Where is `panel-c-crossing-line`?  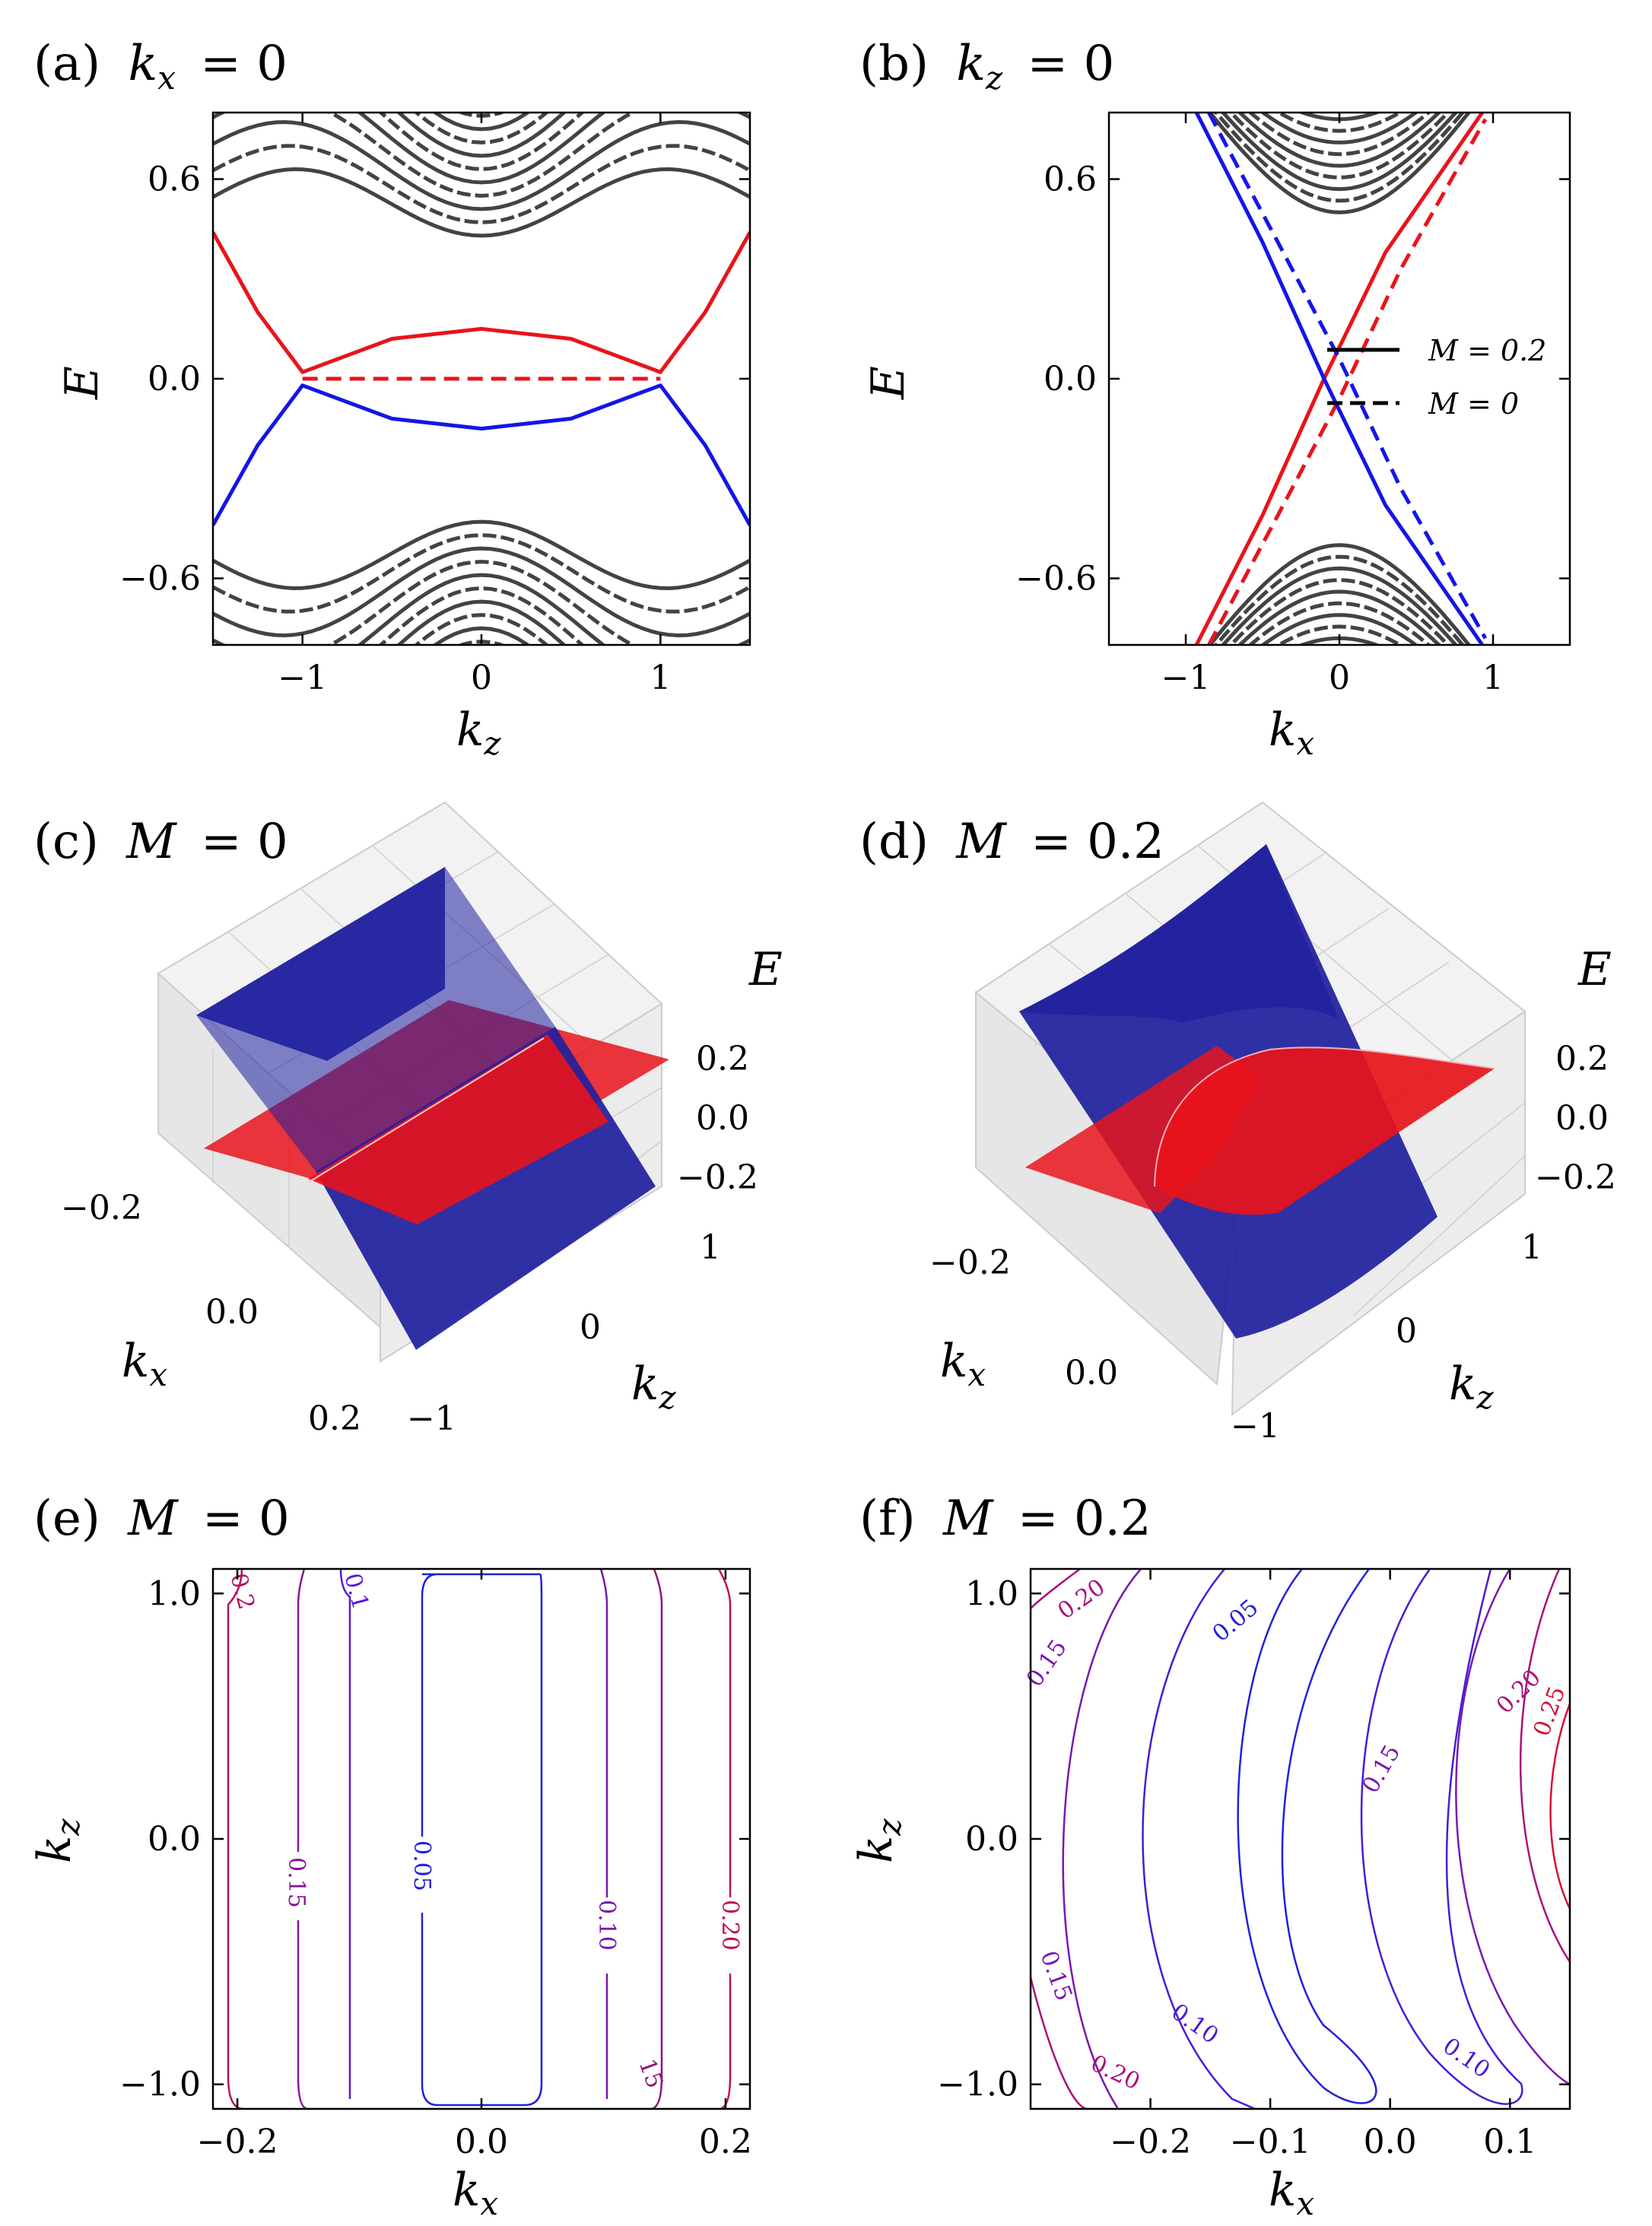
panel-c-crossing-line is located at coordinates (426, 1110).